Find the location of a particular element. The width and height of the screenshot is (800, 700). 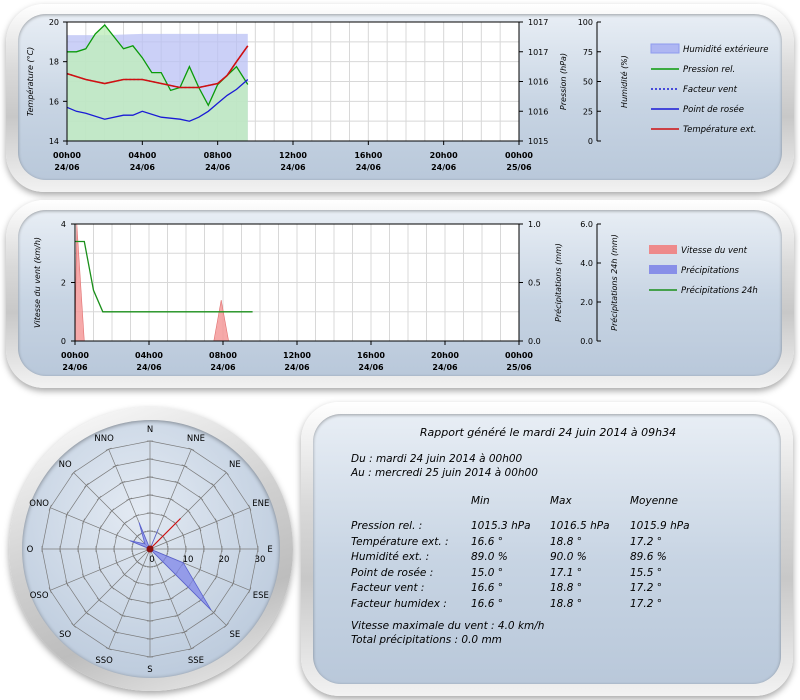

y-tick-label: 2 is located at coordinates (63, 283).